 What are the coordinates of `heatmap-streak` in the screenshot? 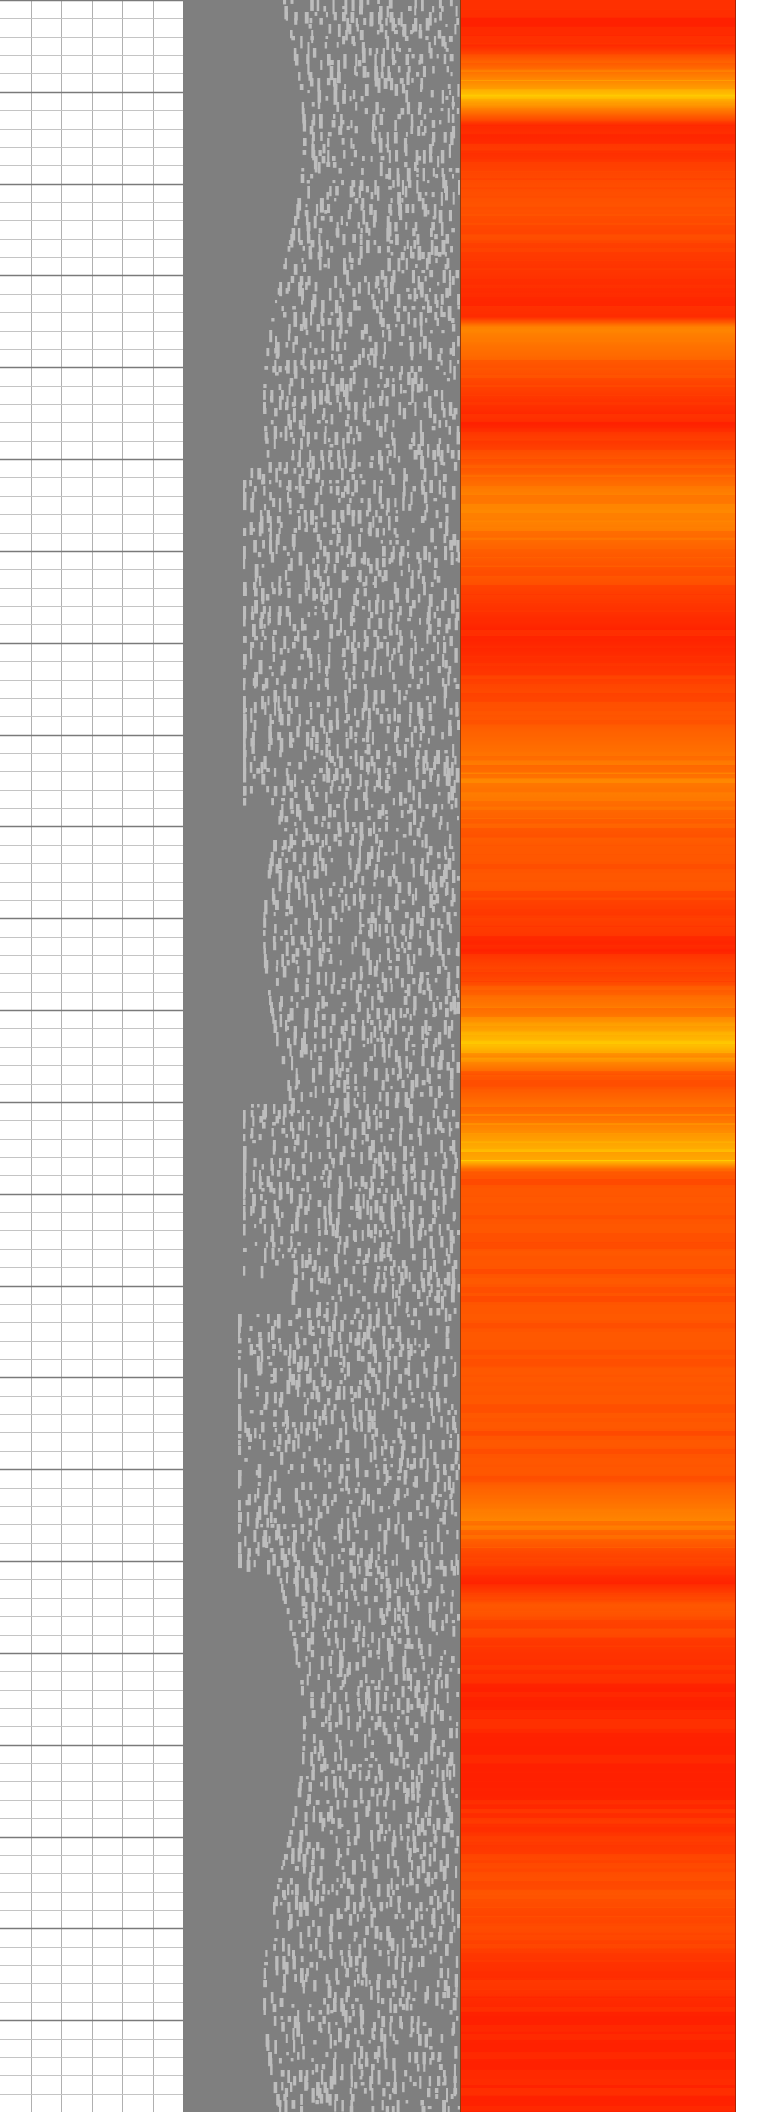 It's located at (598, 337).